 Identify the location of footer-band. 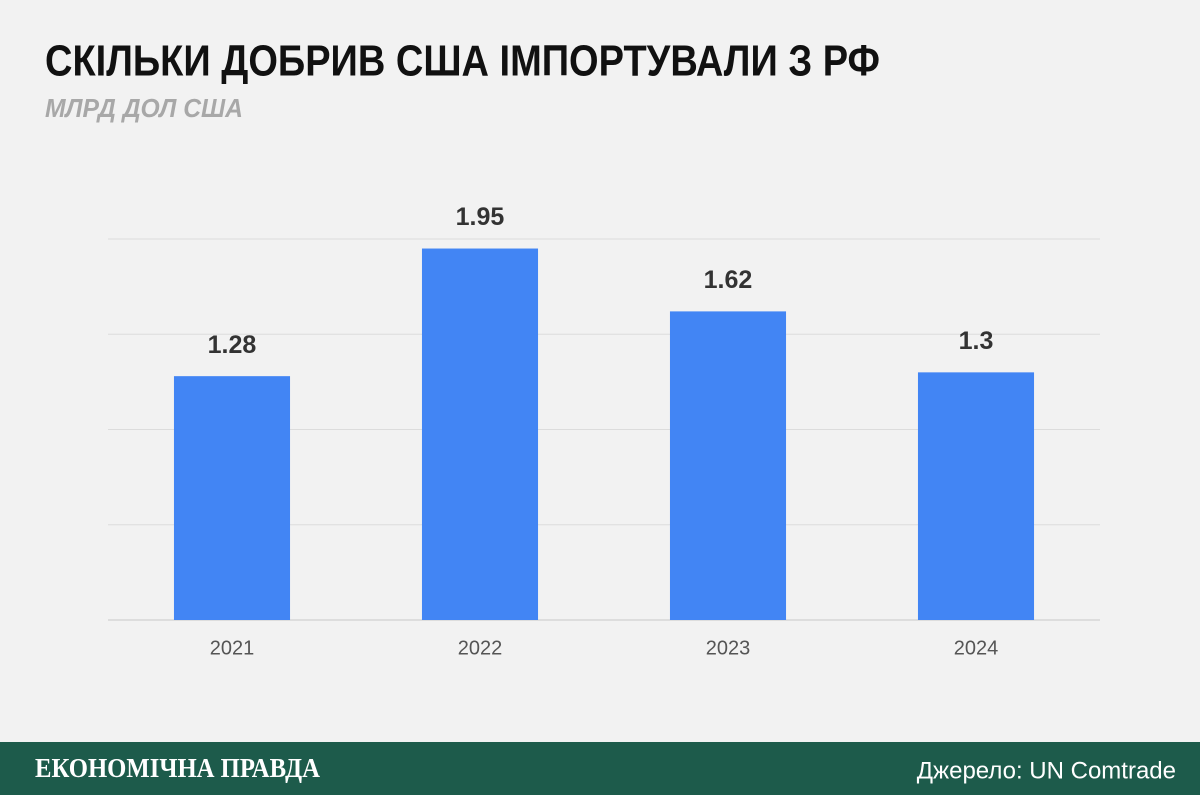
(600, 768).